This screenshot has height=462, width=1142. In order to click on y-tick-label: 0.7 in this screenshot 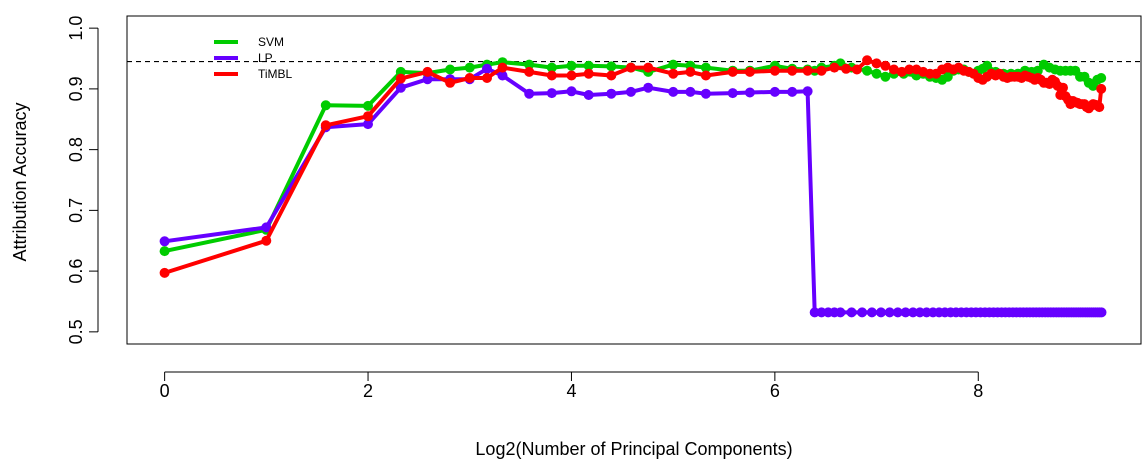, I will do `click(76, 210)`.